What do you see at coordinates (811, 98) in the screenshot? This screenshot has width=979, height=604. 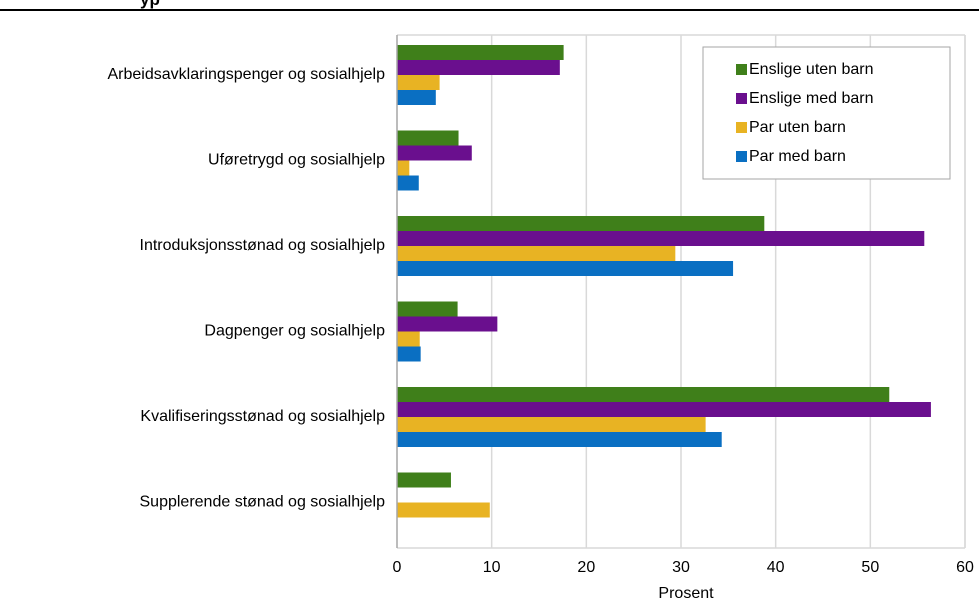 I see `legend-label: Enslige med barn` at bounding box center [811, 98].